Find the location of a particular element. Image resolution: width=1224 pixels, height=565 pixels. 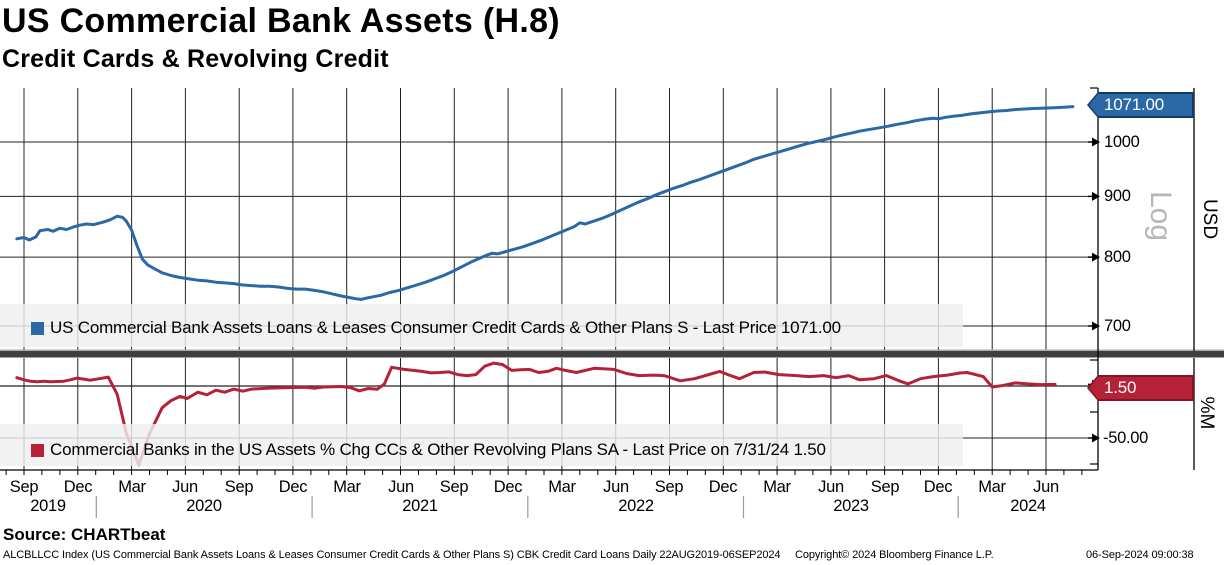

footer-copyright: Copyright© 2024 Bloomberg Finance L.P. is located at coordinates (894, 555).